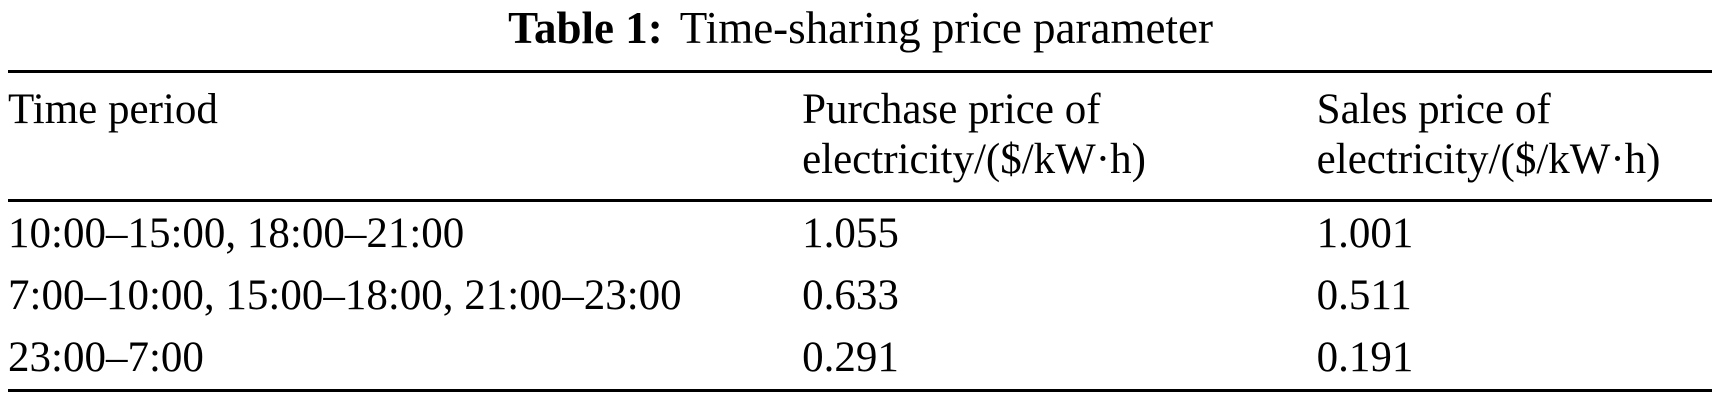  I want to click on header-purchase-price-line1: Purchase price of, so click(951, 109).